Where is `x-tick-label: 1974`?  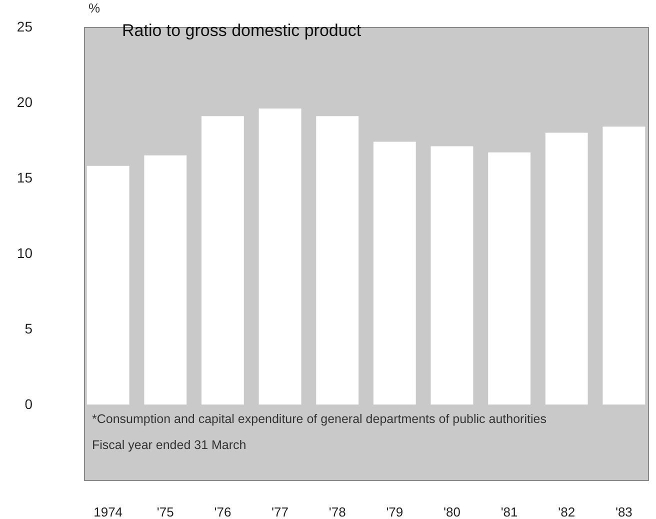
x-tick-label: 1974 is located at coordinates (108, 511).